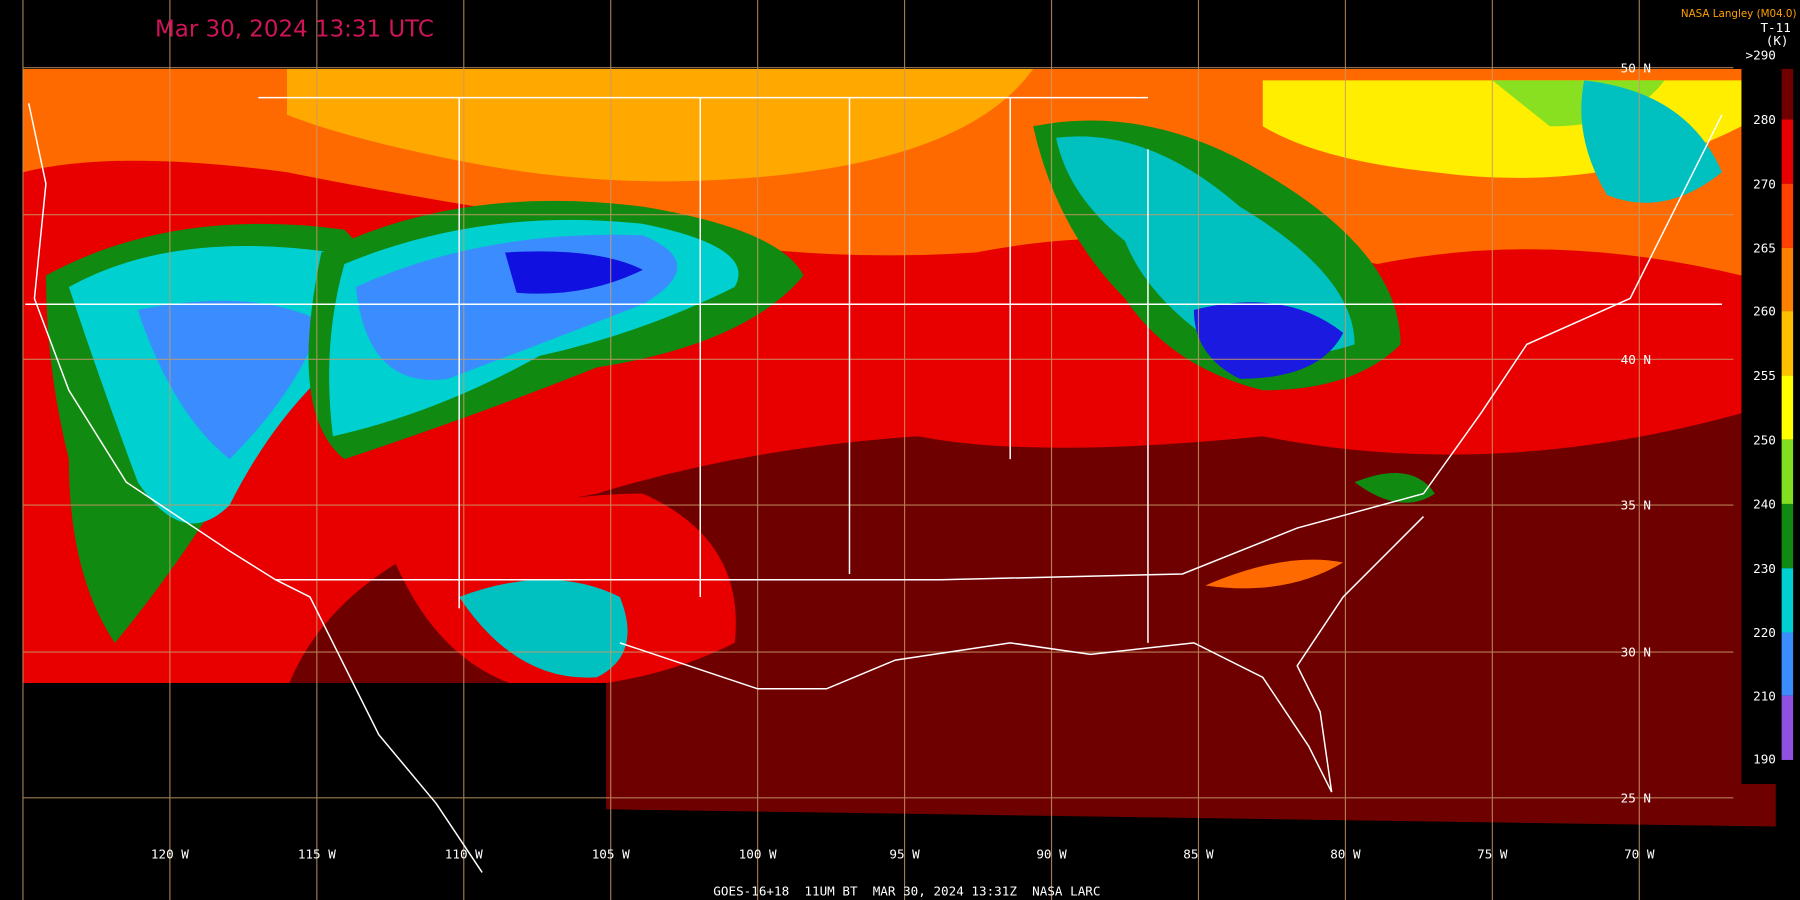 The height and width of the screenshot is (900, 1800). Describe the element at coordinates (1764, 695) in the screenshot. I see `colorbar-label: 210` at that location.